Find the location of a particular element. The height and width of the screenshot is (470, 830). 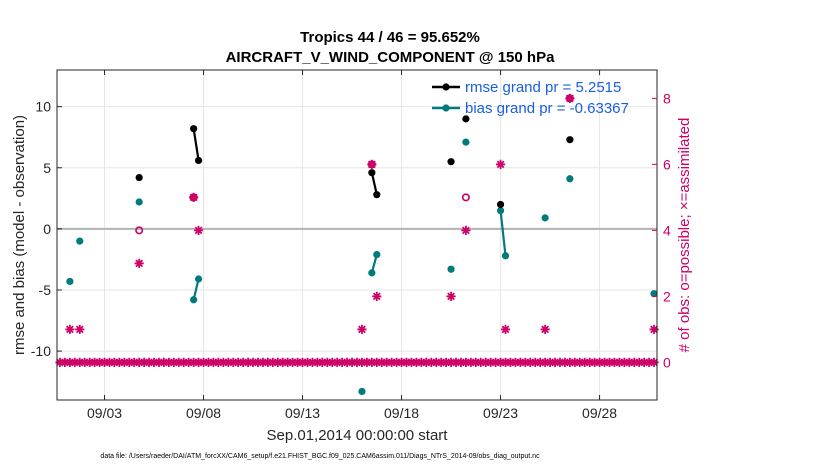

x-tick-label: 09/28 is located at coordinates (599, 413).